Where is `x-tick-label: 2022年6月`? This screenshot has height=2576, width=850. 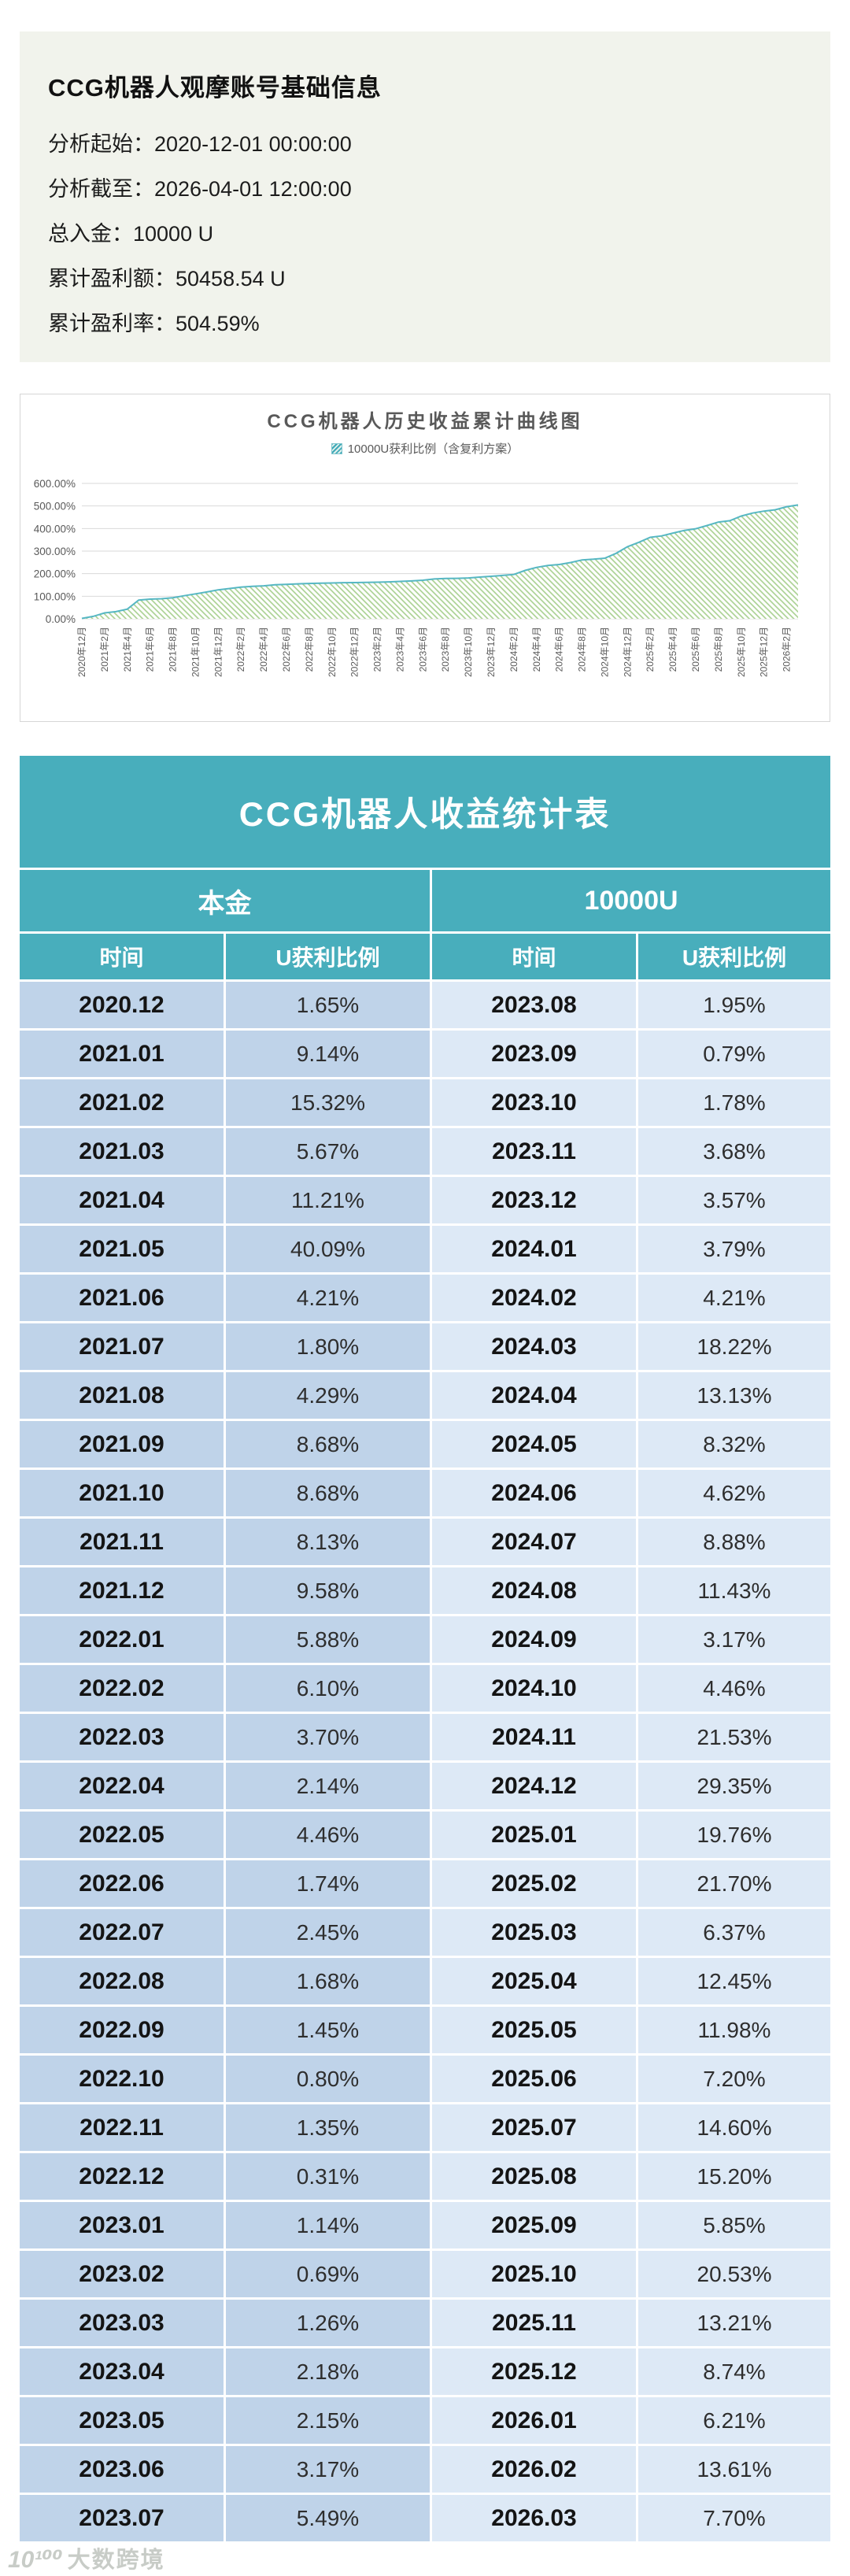 x-tick-label: 2022年6月 is located at coordinates (286, 649).